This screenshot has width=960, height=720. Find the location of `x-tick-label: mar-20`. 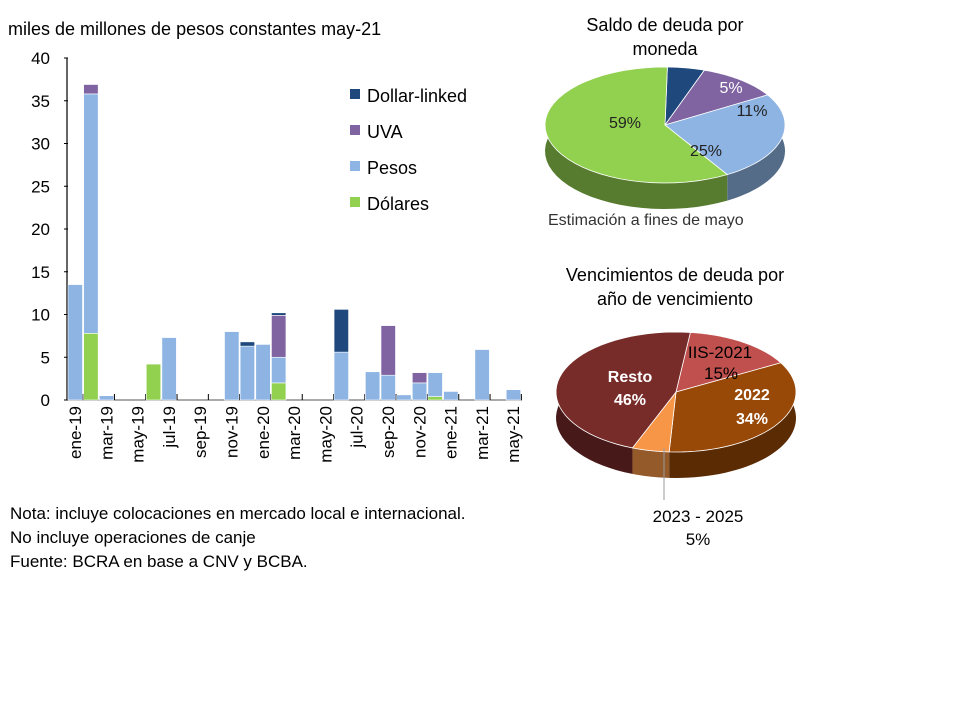

x-tick-label: mar-20 is located at coordinates (294, 433).